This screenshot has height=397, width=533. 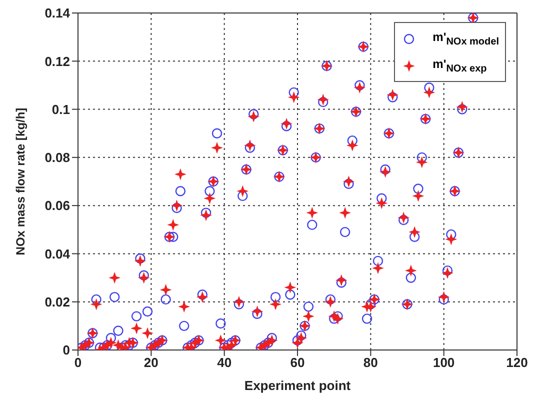 What do you see at coordinates (57, 254) in the screenshot?
I see `y-tick-label: 0.04` at bounding box center [57, 254].